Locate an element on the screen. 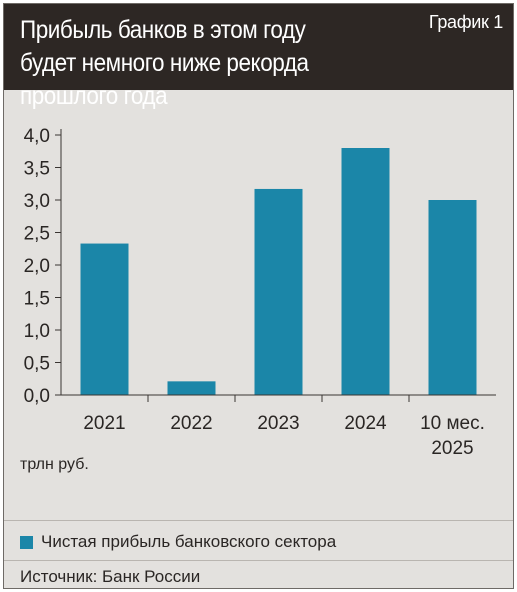 The image size is (517, 592). x-tick-label: 2025 is located at coordinates (452, 448).